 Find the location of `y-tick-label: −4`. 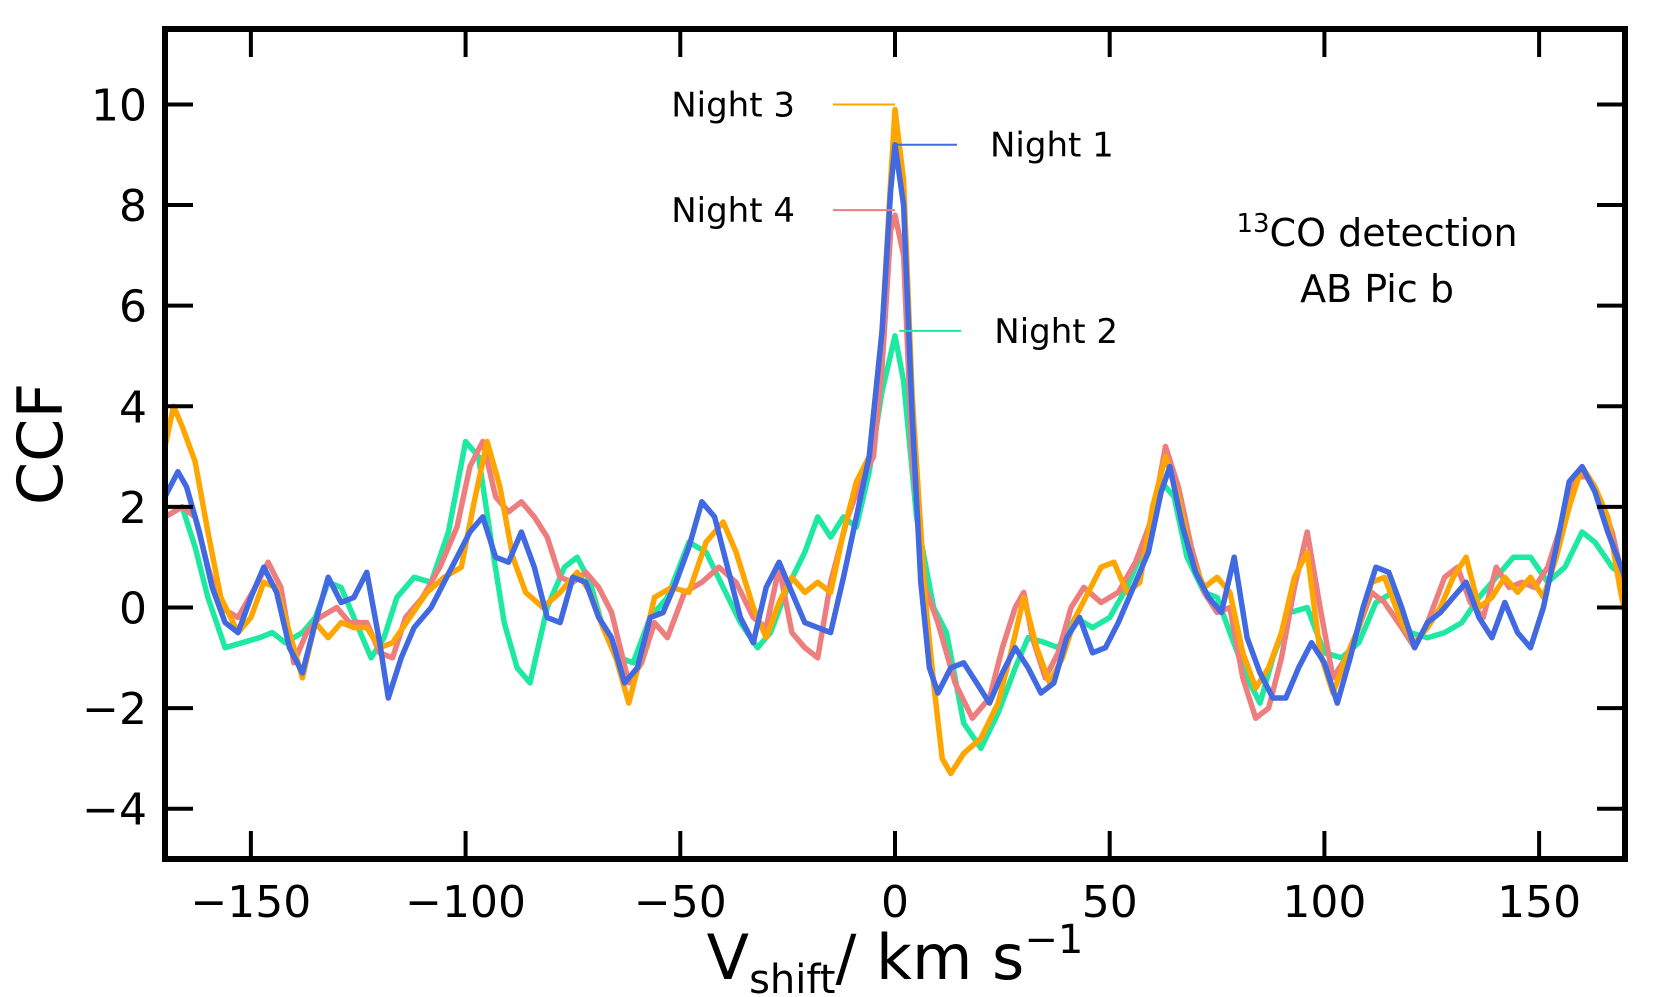

y-tick-label: −4 is located at coordinates (114, 810).